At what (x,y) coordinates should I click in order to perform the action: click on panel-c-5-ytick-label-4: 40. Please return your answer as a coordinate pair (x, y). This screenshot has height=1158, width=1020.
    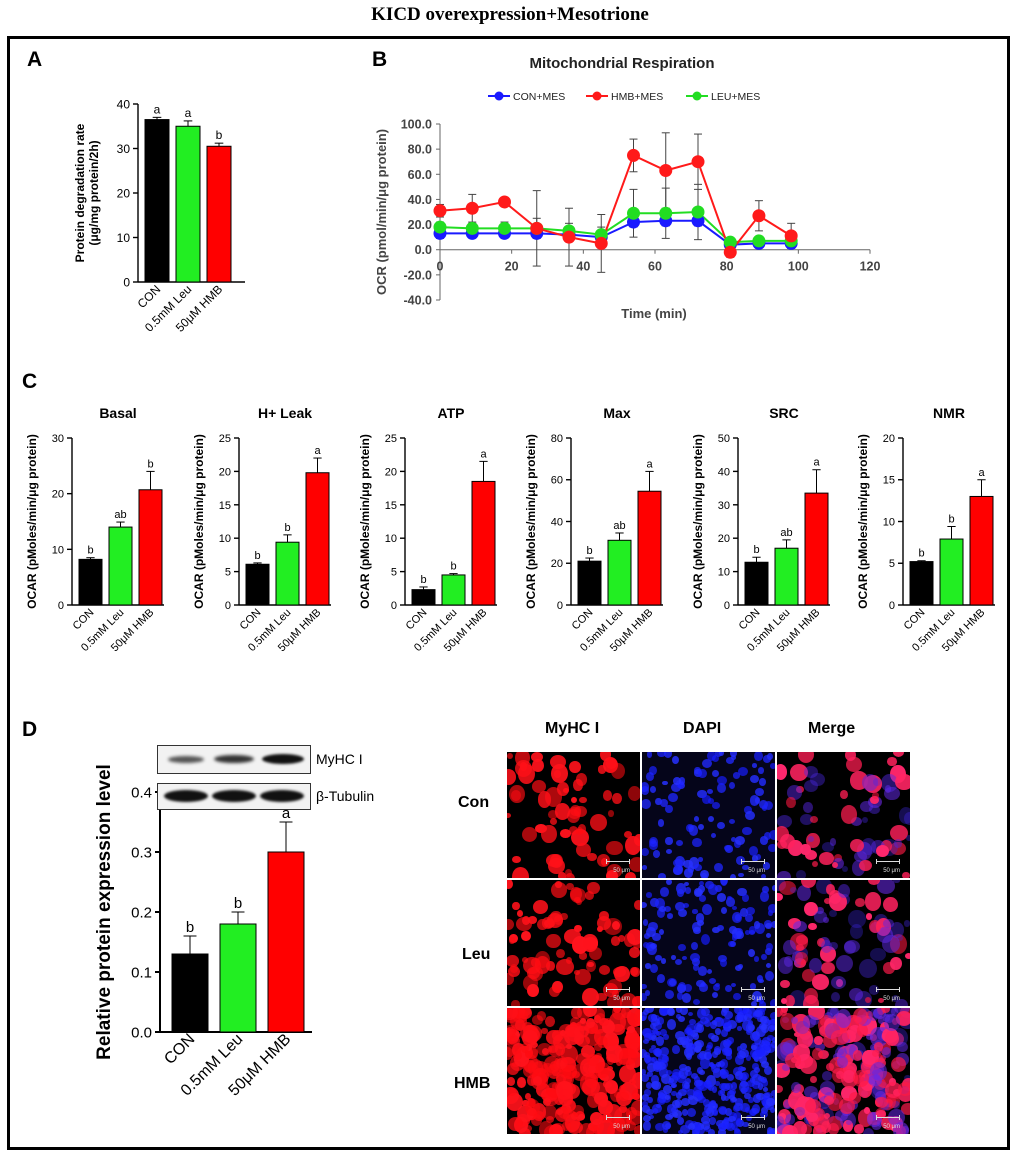
    Looking at the image, I should click on (724, 472).